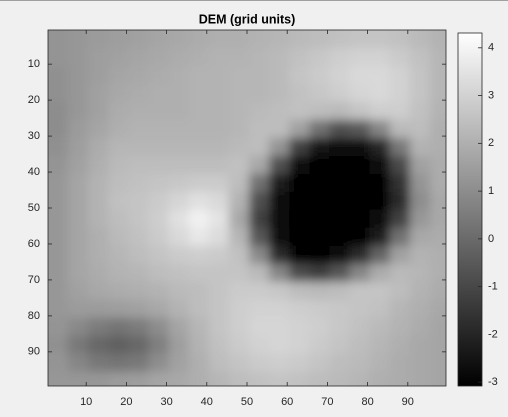 The height and width of the screenshot is (417, 508). What do you see at coordinates (247, 402) in the screenshot?
I see `x-tick-label: 50` at bounding box center [247, 402].